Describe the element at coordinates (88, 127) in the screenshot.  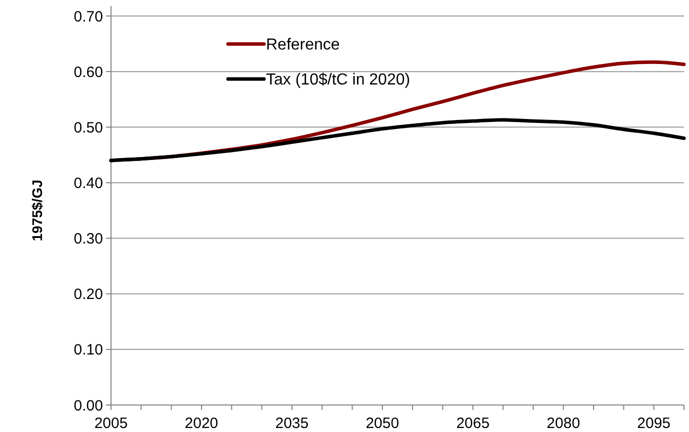
I see `y-tick-label: 0.50` at that location.